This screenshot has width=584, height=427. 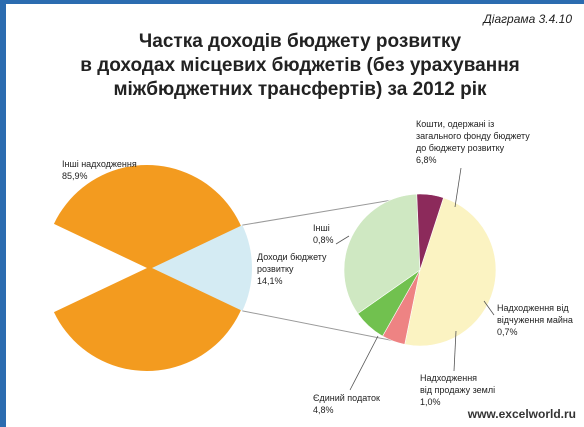 I want to click on label-dev-budget: Доходи бюджету розвитку 14,1%, so click(x=292, y=269).